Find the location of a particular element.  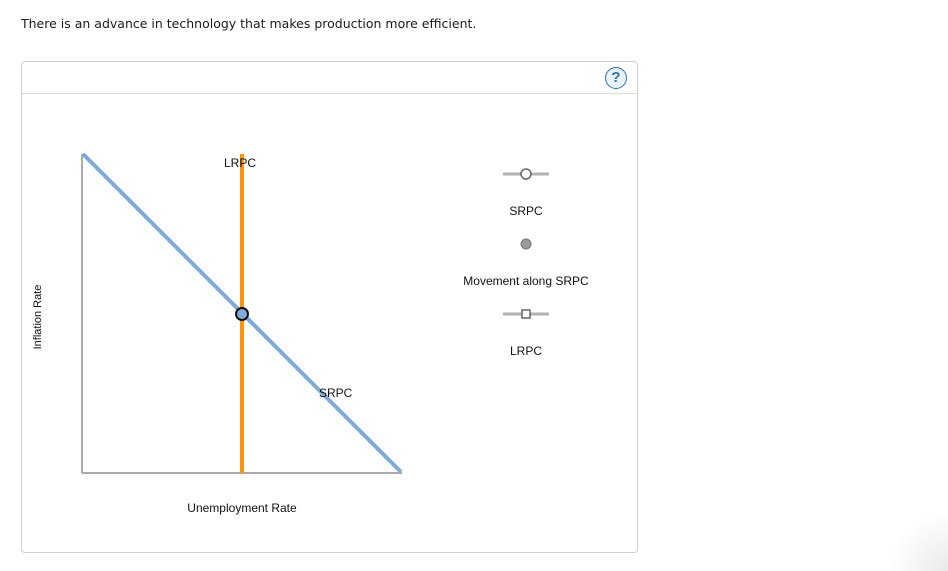

legend-srpc-tool: SRPC is located at coordinates (526, 193).